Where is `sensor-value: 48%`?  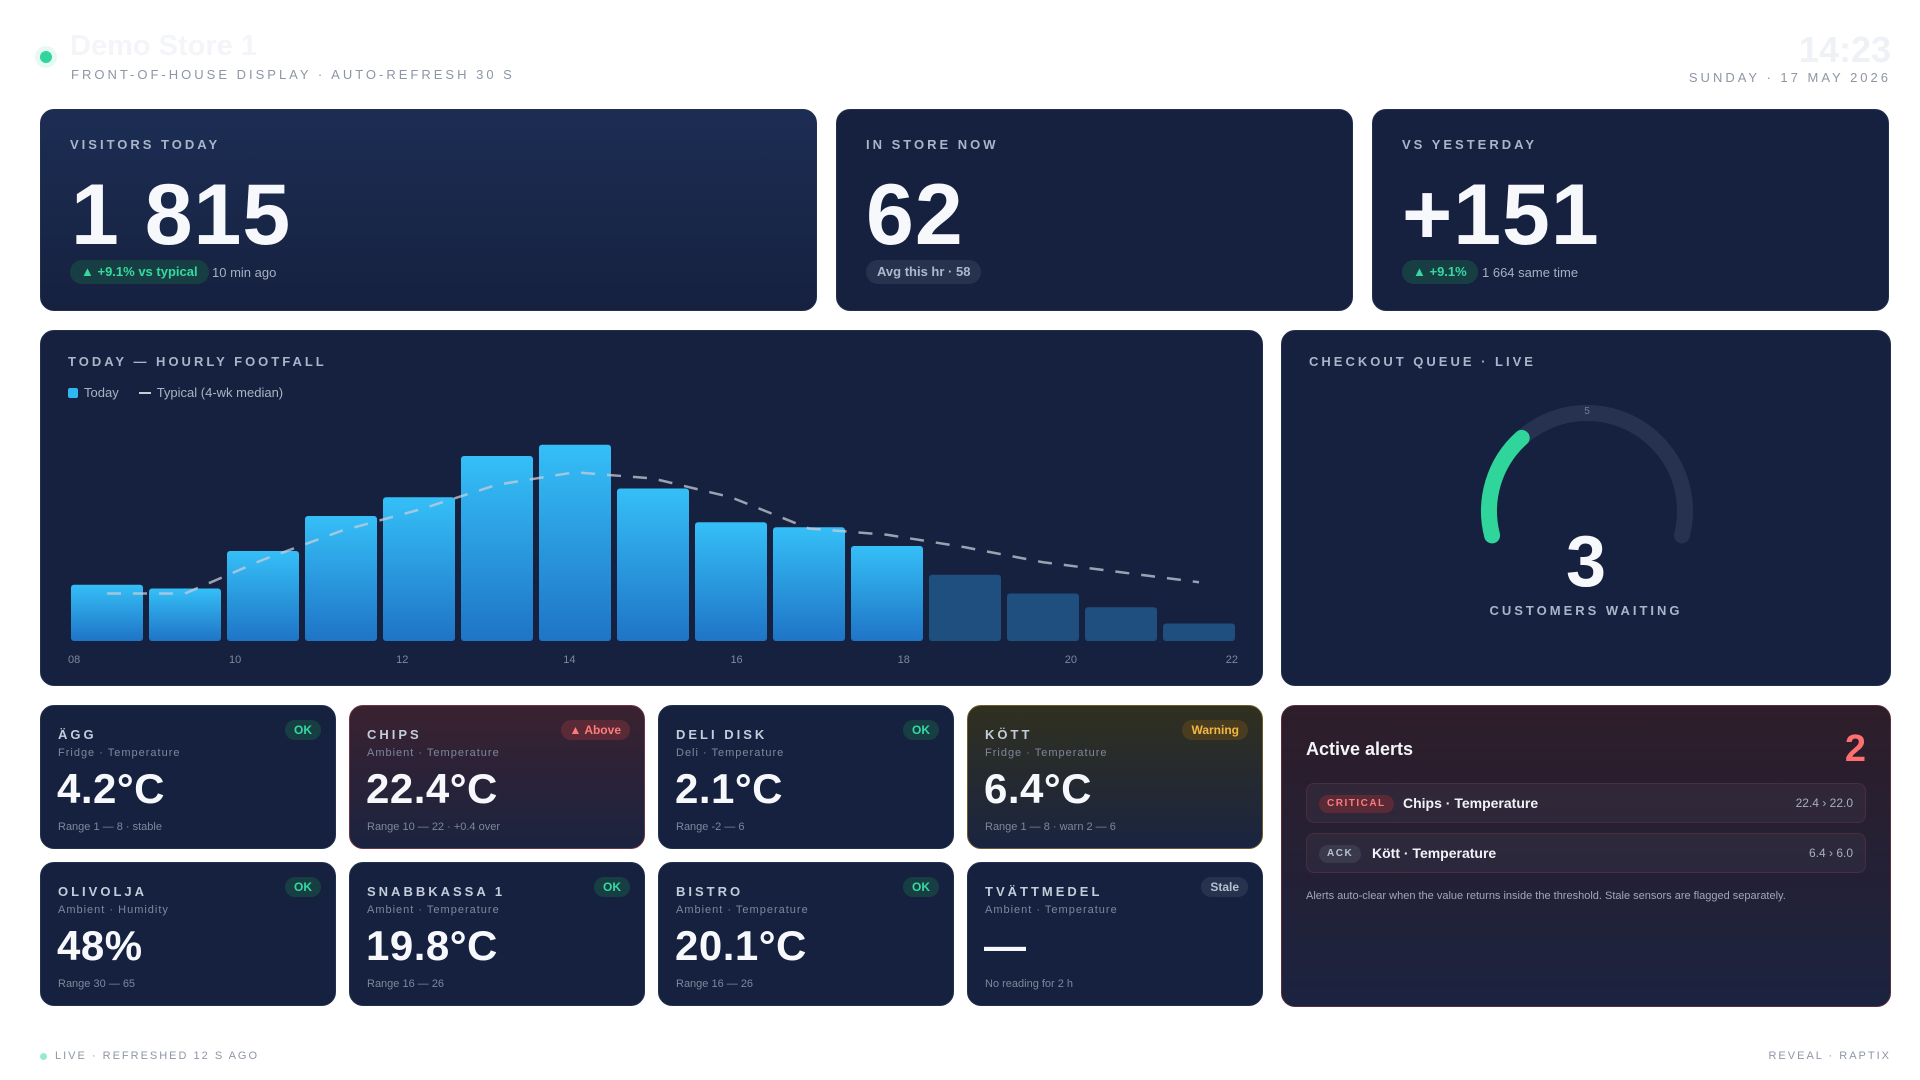 sensor-value: 48% is located at coordinates (100, 945).